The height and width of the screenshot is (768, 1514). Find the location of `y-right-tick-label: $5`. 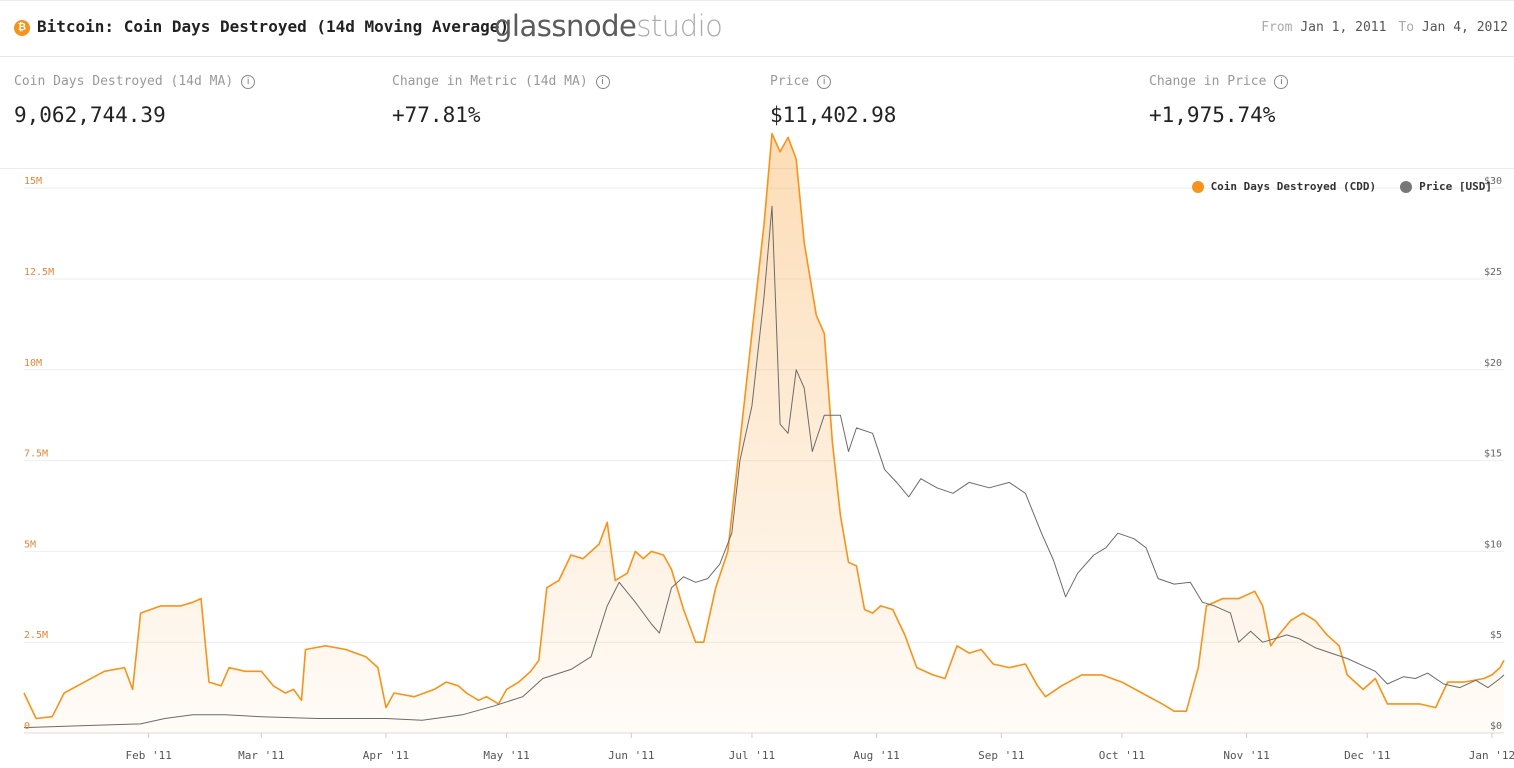

y-right-tick-label: $5 is located at coordinates (1496, 635).